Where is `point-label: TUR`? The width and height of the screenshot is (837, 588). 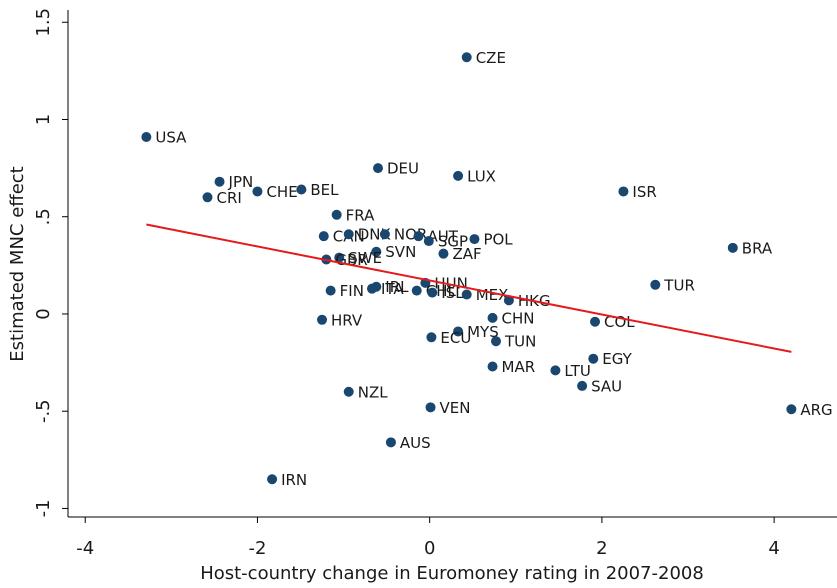 point-label: TUR is located at coordinates (679, 285).